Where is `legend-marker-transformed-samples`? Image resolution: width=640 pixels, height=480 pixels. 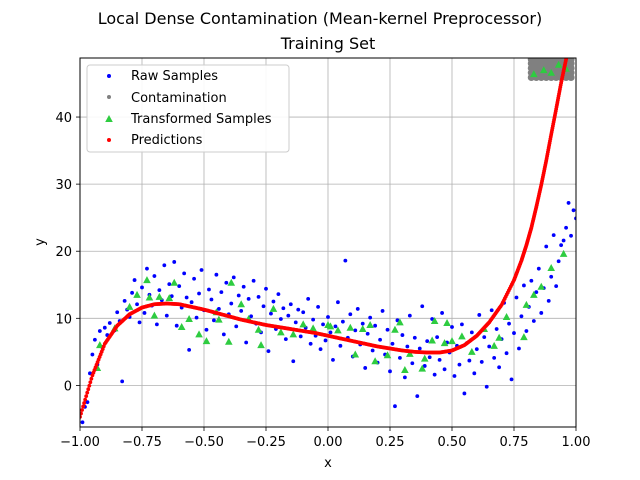 legend-marker-transformed-samples is located at coordinates (109, 118).